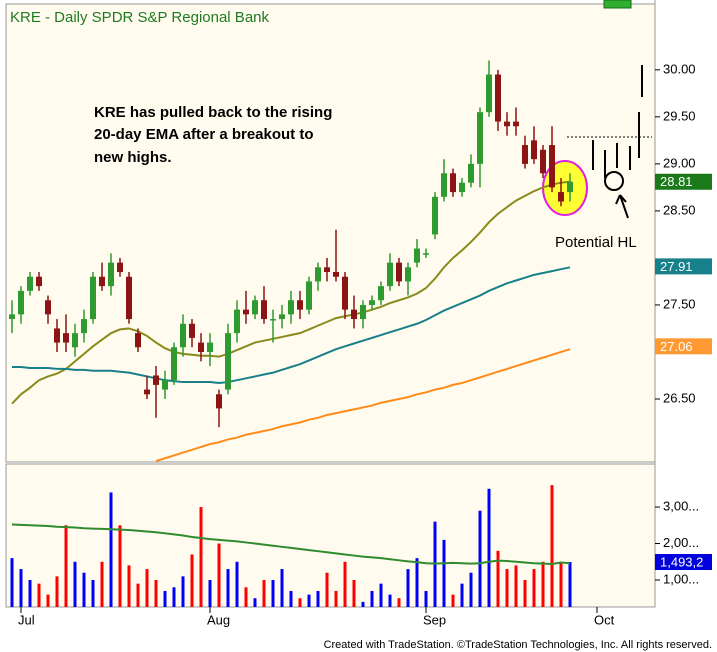 This screenshot has height=652, width=717. I want to click on chart-title: KRE - Daily SPDR S&P Regional Bank, so click(139, 17).